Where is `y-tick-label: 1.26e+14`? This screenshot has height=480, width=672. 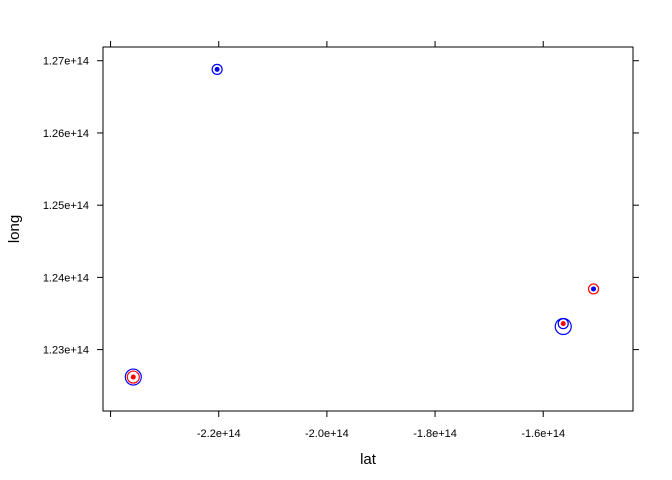
y-tick-label: 1.26e+14 is located at coordinates (66, 134).